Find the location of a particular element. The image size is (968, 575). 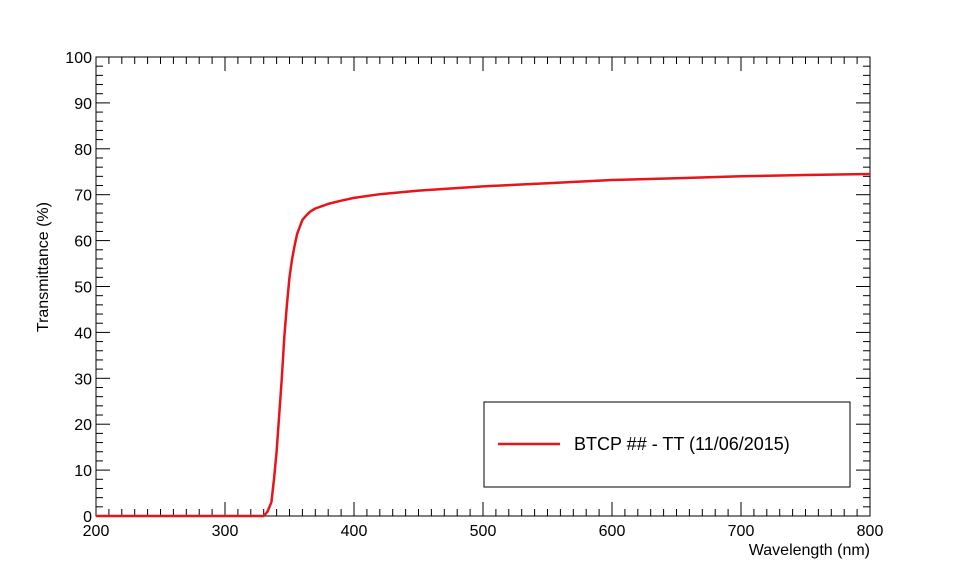

legend: BTCP ## - TT (11/06/2015) is located at coordinates (667, 444).